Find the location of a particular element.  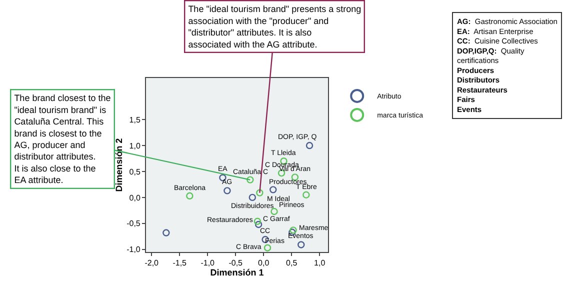

annotation: The brand closest to the "ideal tourism brand" is Cataluña Central. This brand is closest to the AG, producer and distributor attributes. It is also close to the EA attribute. is located at coordinates (62, 139).